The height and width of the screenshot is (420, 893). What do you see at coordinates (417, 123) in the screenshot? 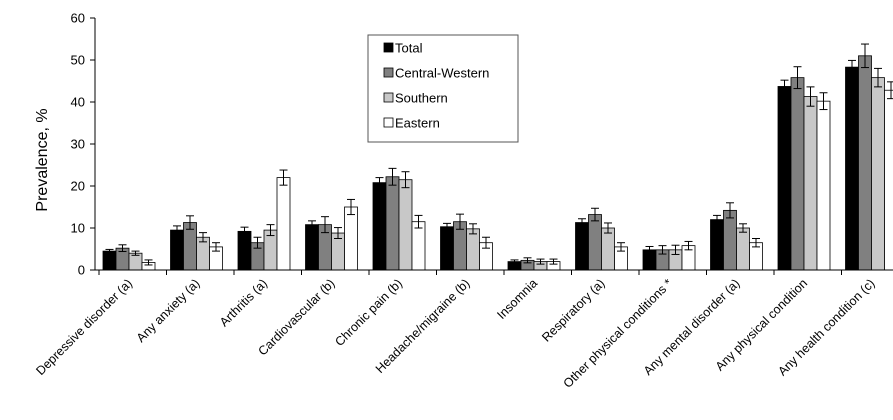
I see `legend-label-4: Eastern` at bounding box center [417, 123].